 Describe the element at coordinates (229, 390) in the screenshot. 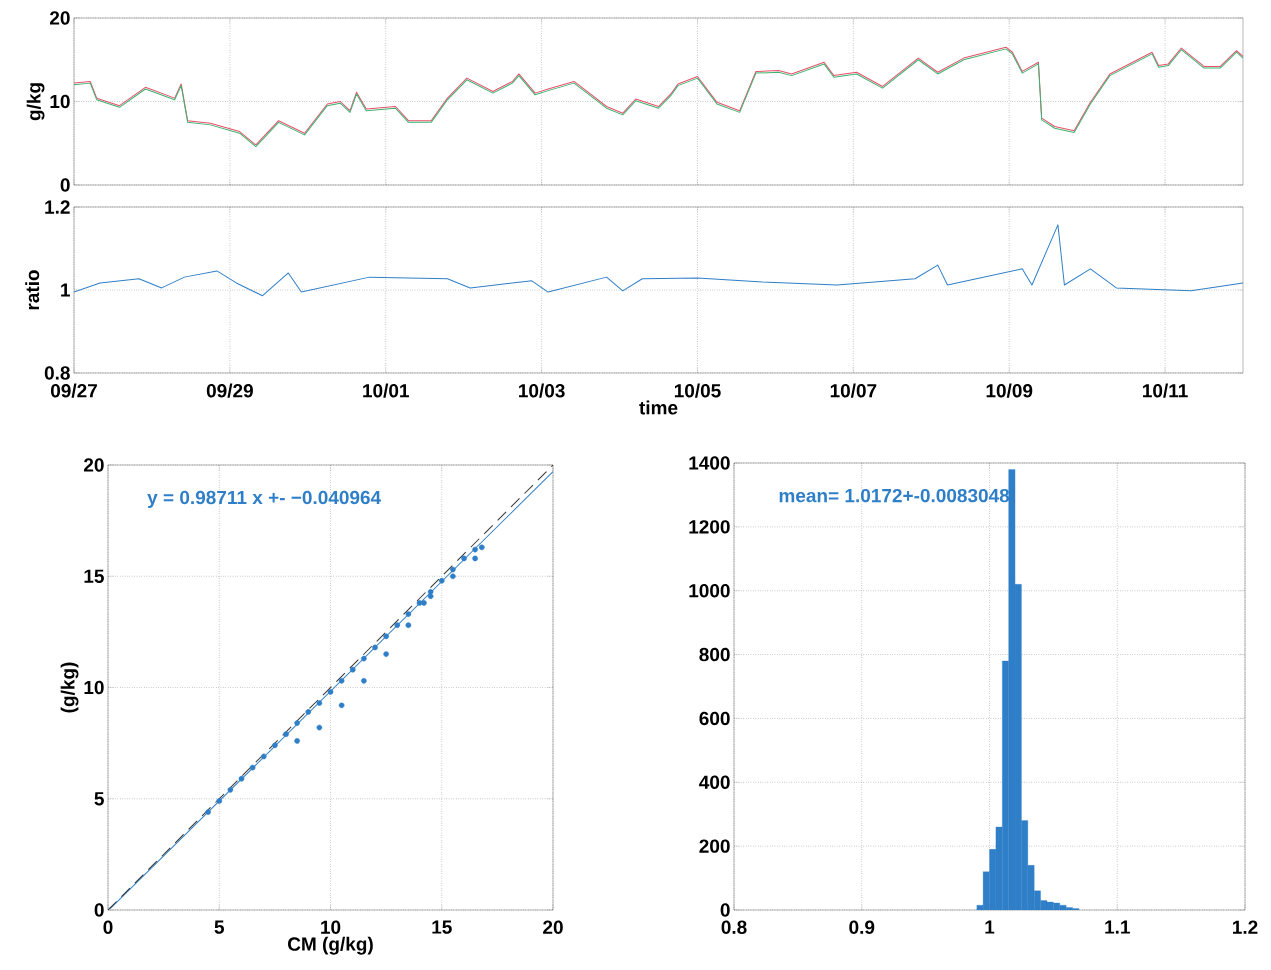

I see `x-tick-label: 09/29` at that location.